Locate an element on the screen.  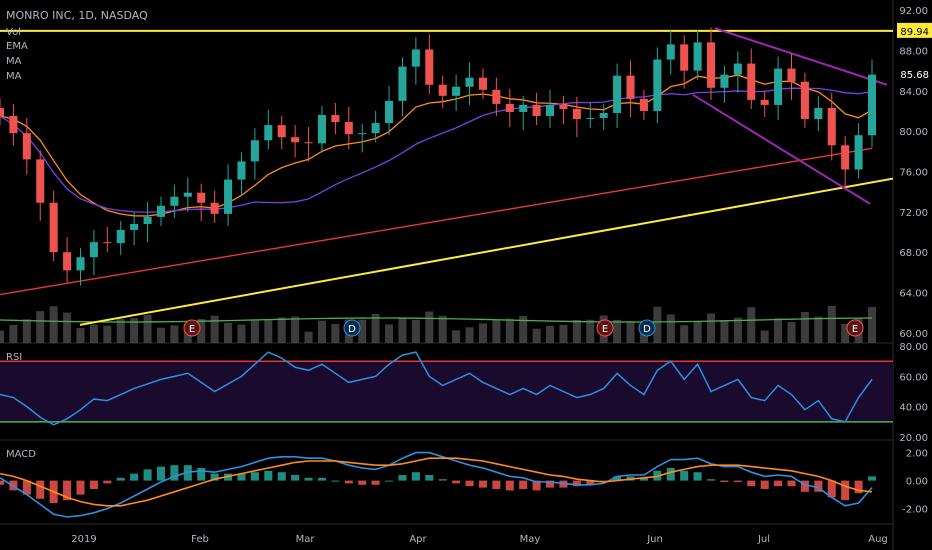
earnings-marker: E is located at coordinates (855, 328).